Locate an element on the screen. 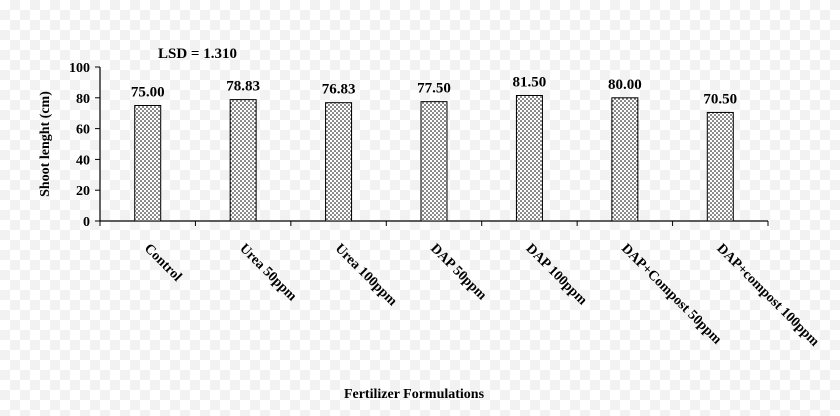 Image resolution: width=840 pixels, height=416 pixels. data-label: 77.50 is located at coordinates (434, 89).